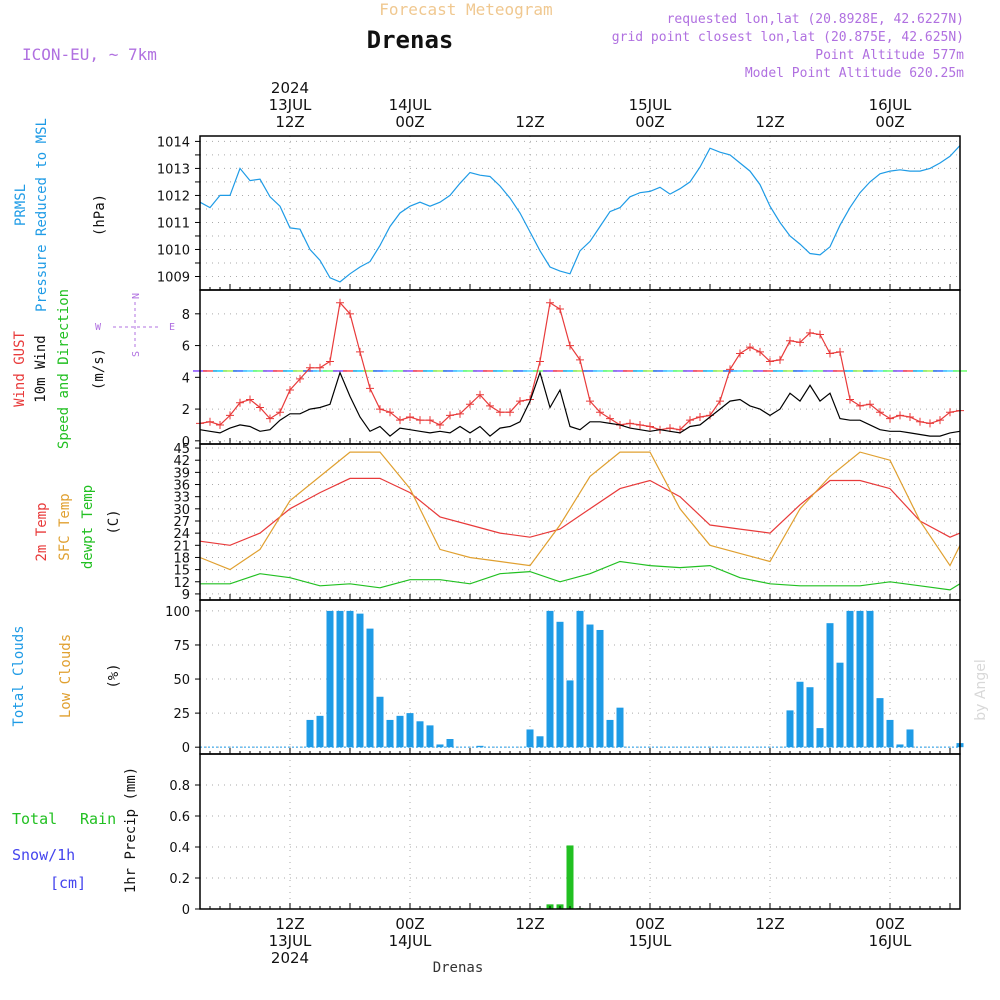  Describe the element at coordinates (889, 55) in the screenshot. I see `point-altitude: Point Altitude 577m` at that location.